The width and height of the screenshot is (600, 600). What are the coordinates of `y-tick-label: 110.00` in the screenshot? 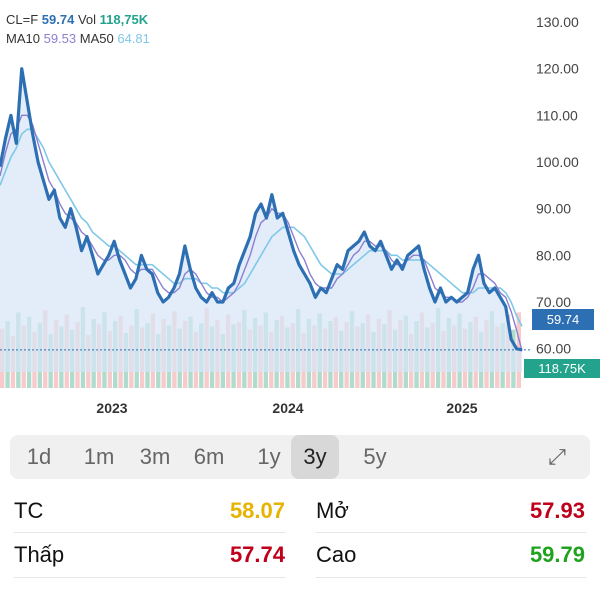 It's located at (557, 115).